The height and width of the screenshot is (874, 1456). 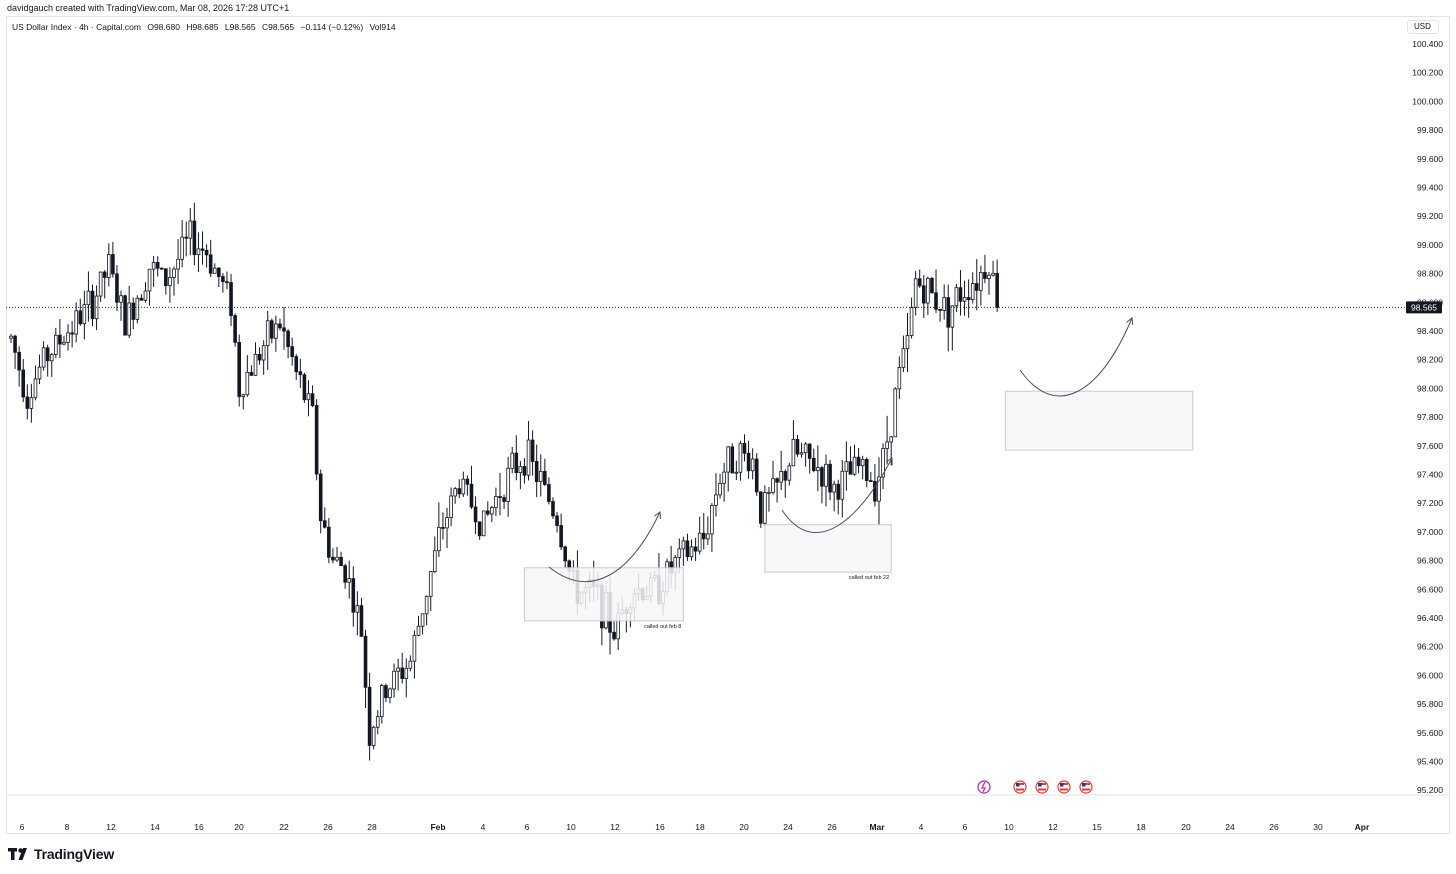 What do you see at coordinates (1035, 787) in the screenshot?
I see `events-layer` at bounding box center [1035, 787].